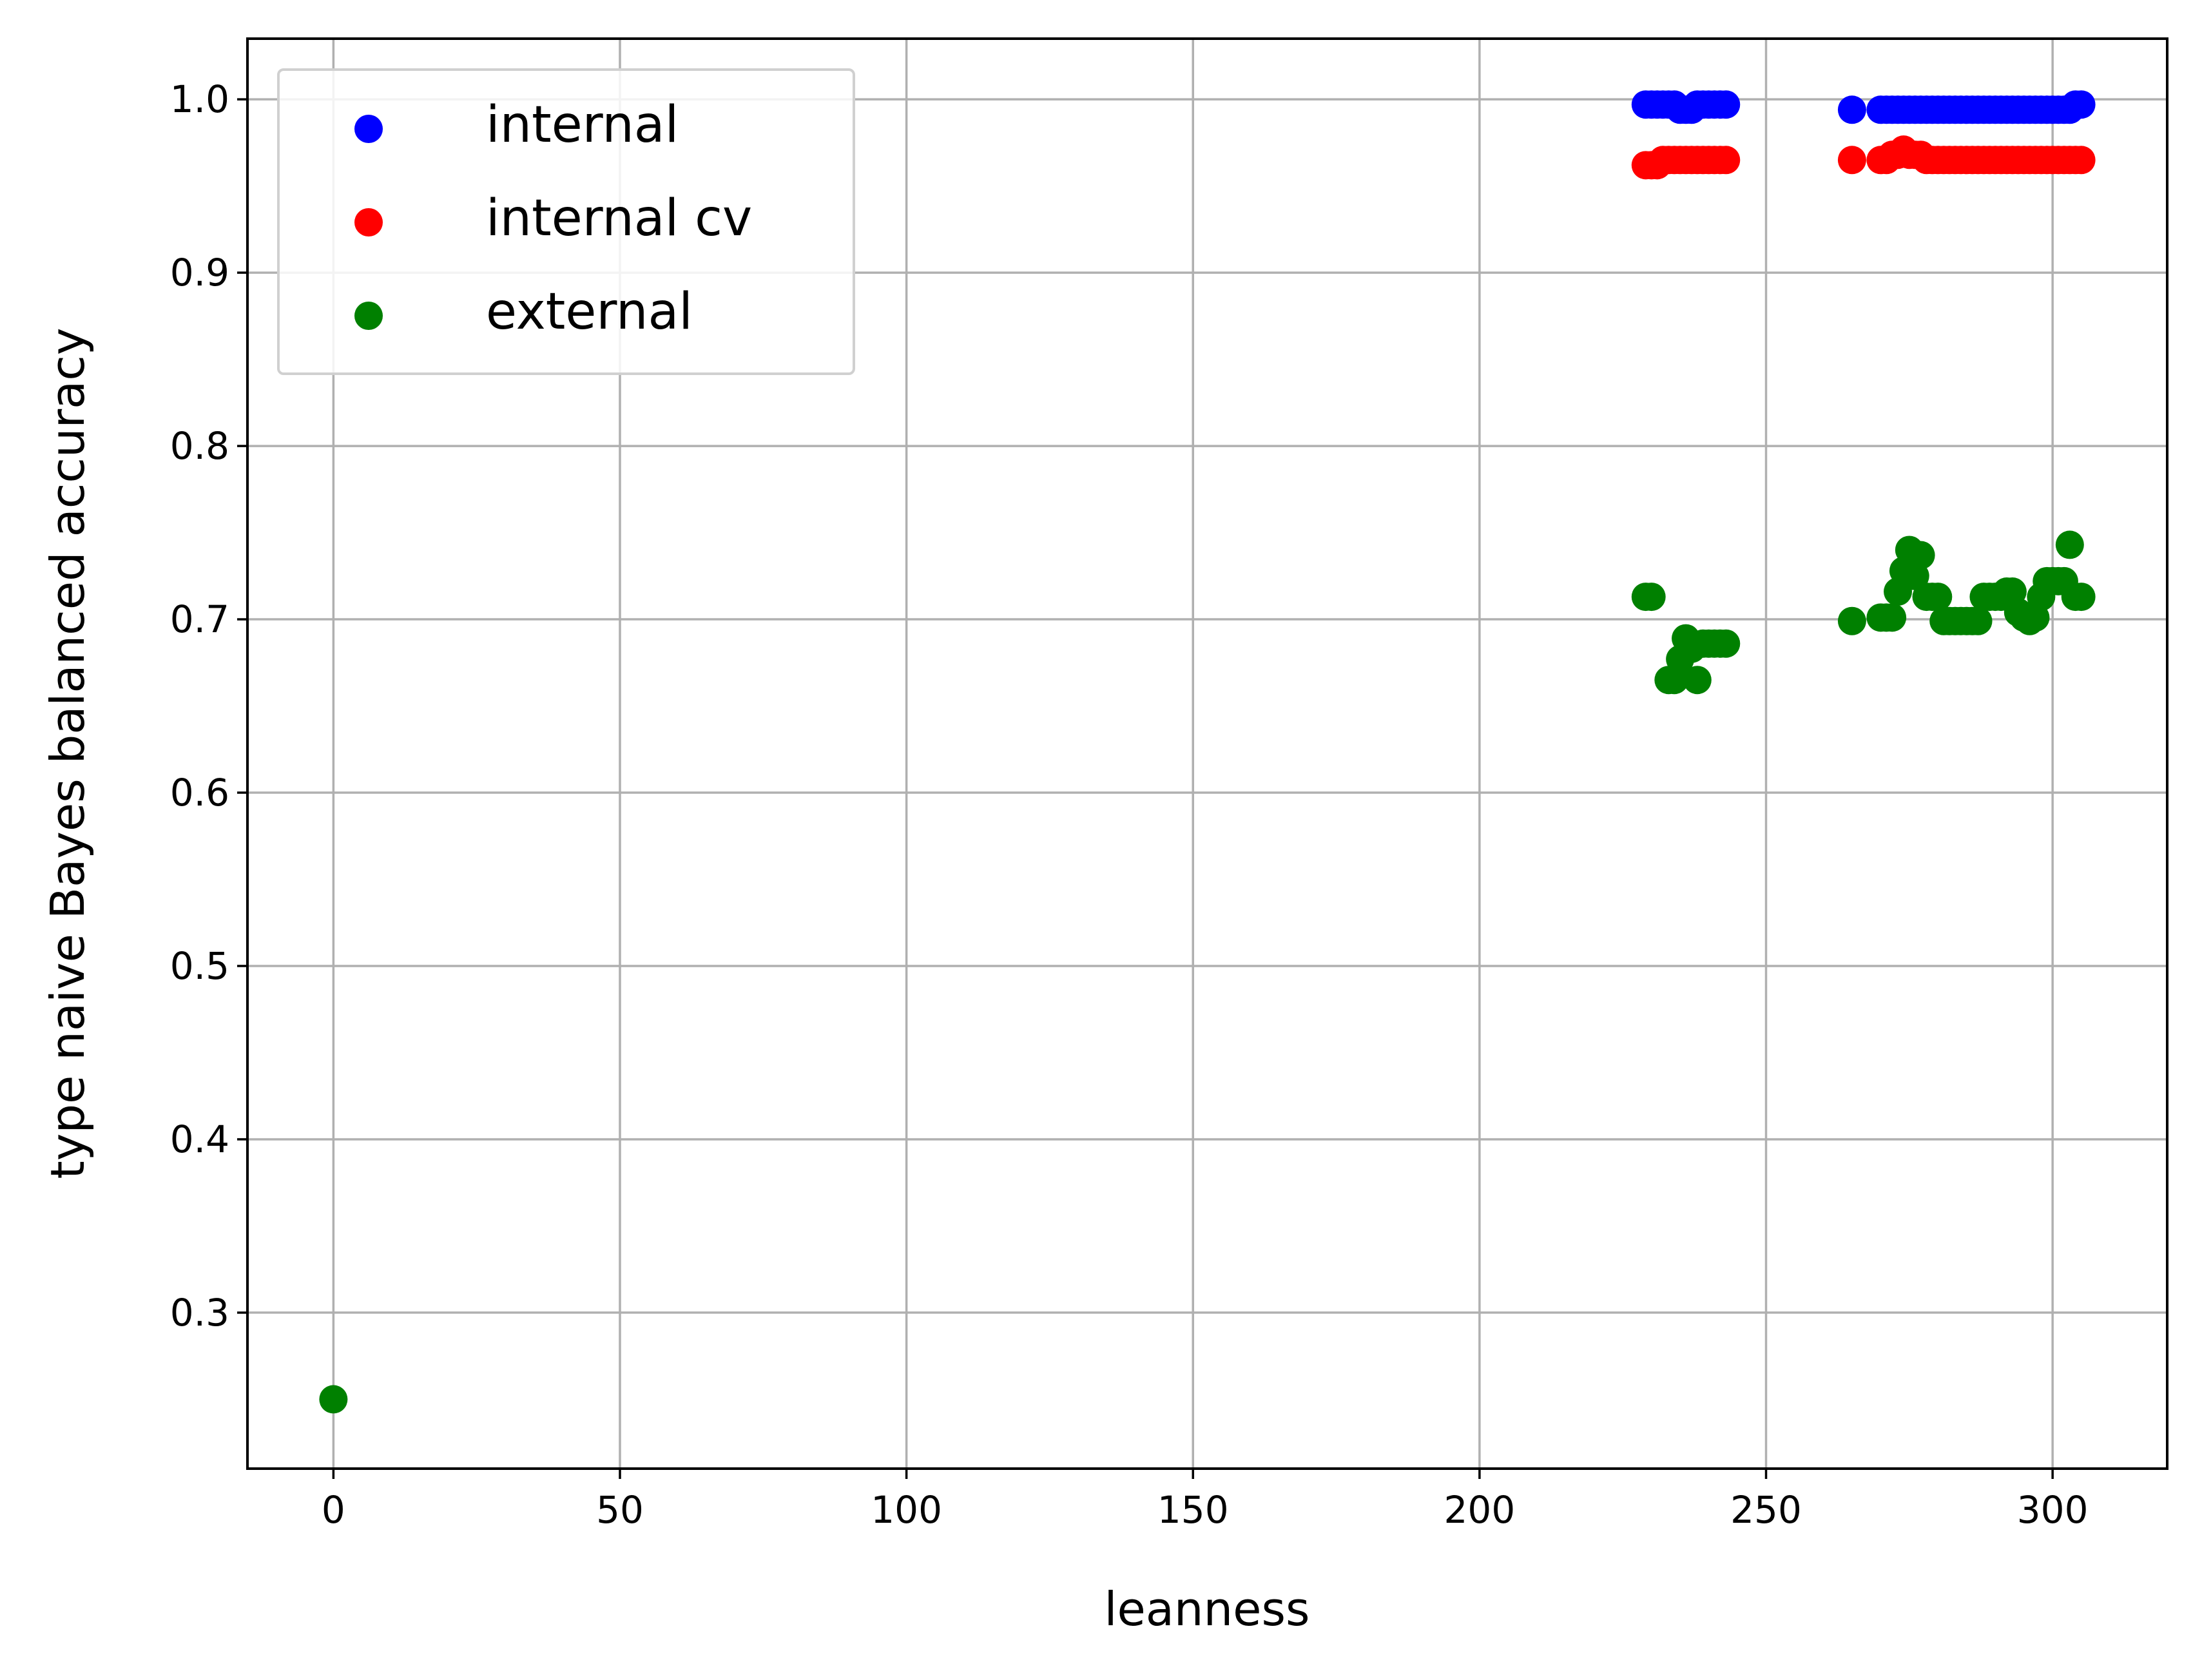 The width and height of the screenshot is (2202, 1680). Describe the element at coordinates (2053, 1510) in the screenshot. I see `x-tick-label: 300` at that location.